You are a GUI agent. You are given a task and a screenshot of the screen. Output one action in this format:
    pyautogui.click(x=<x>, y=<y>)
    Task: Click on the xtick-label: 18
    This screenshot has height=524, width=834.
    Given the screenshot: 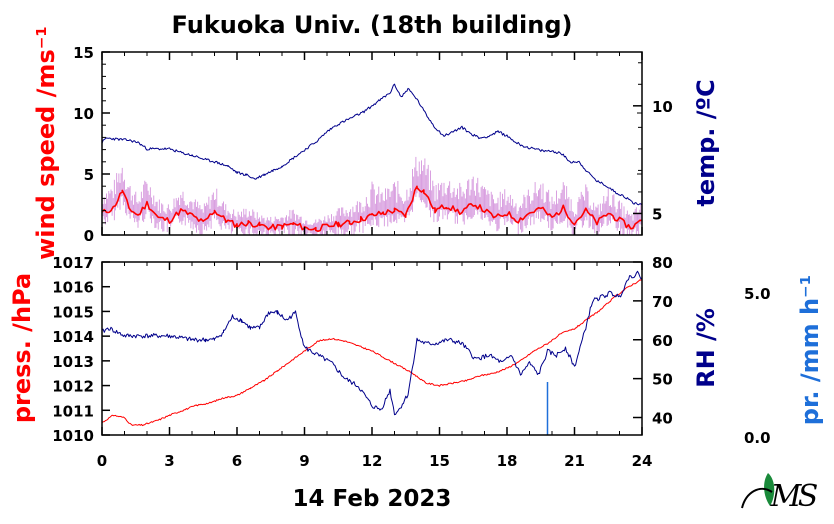 What is the action you would take?
    pyautogui.click(x=507, y=461)
    